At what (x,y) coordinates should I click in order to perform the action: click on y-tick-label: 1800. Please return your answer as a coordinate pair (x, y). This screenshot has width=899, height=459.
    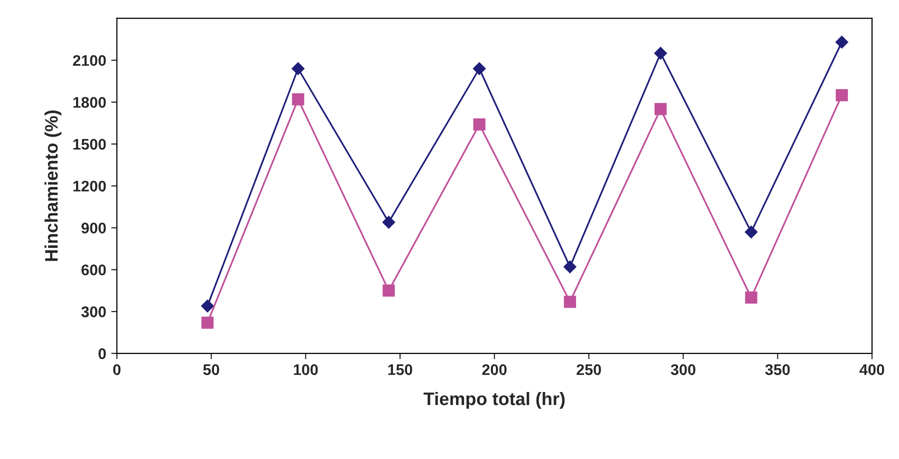
    Looking at the image, I should click on (89, 102).